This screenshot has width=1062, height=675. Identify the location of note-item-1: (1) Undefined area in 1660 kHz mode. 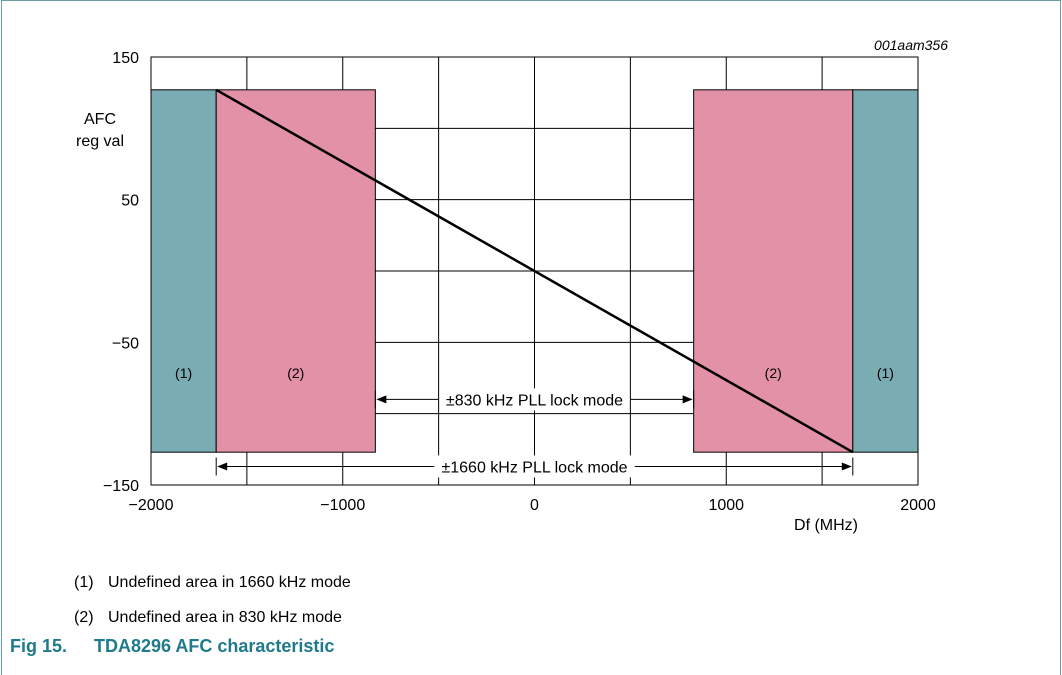
(212, 582).